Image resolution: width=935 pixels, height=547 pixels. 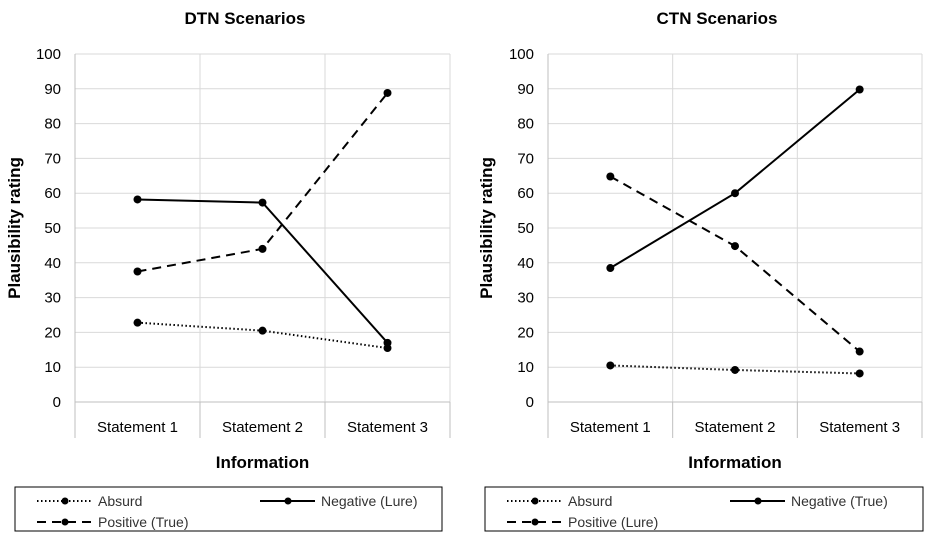 I want to click on legend-label: Positive (Lure), so click(x=613, y=522).